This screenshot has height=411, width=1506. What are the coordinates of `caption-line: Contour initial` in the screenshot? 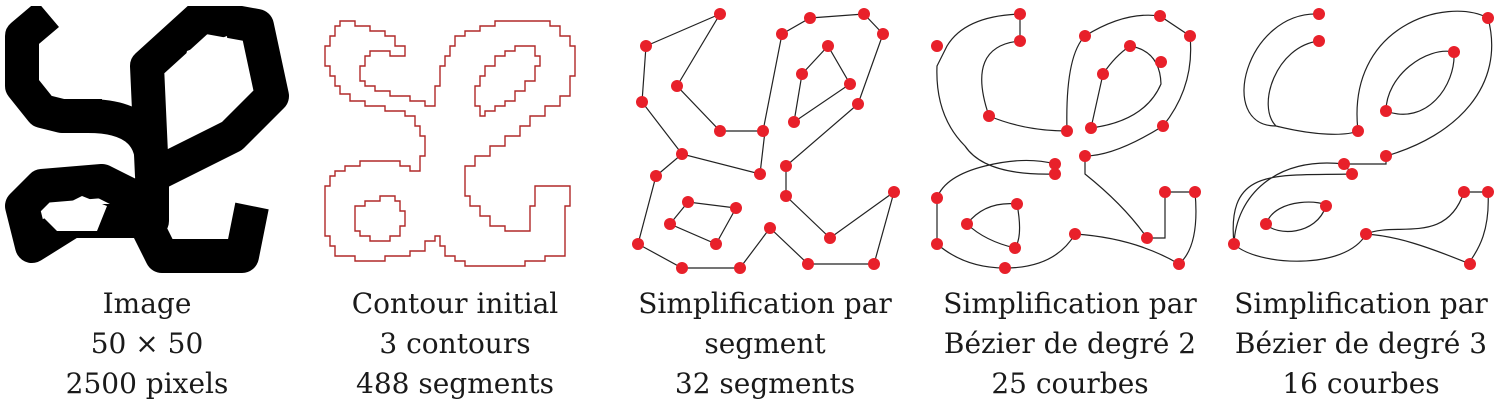 It's located at (455, 303).